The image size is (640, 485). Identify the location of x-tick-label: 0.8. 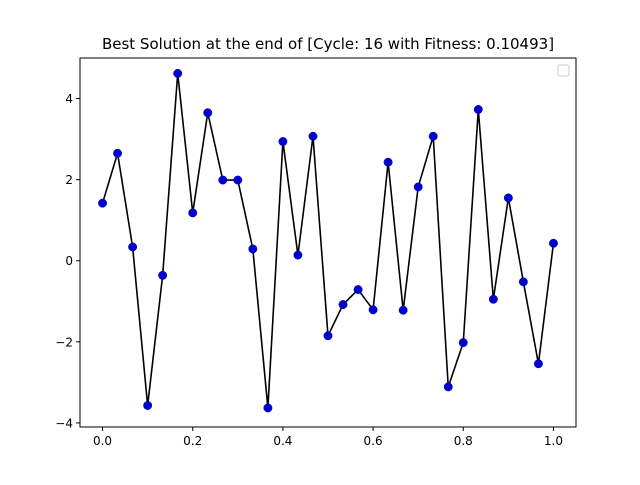
(463, 441).